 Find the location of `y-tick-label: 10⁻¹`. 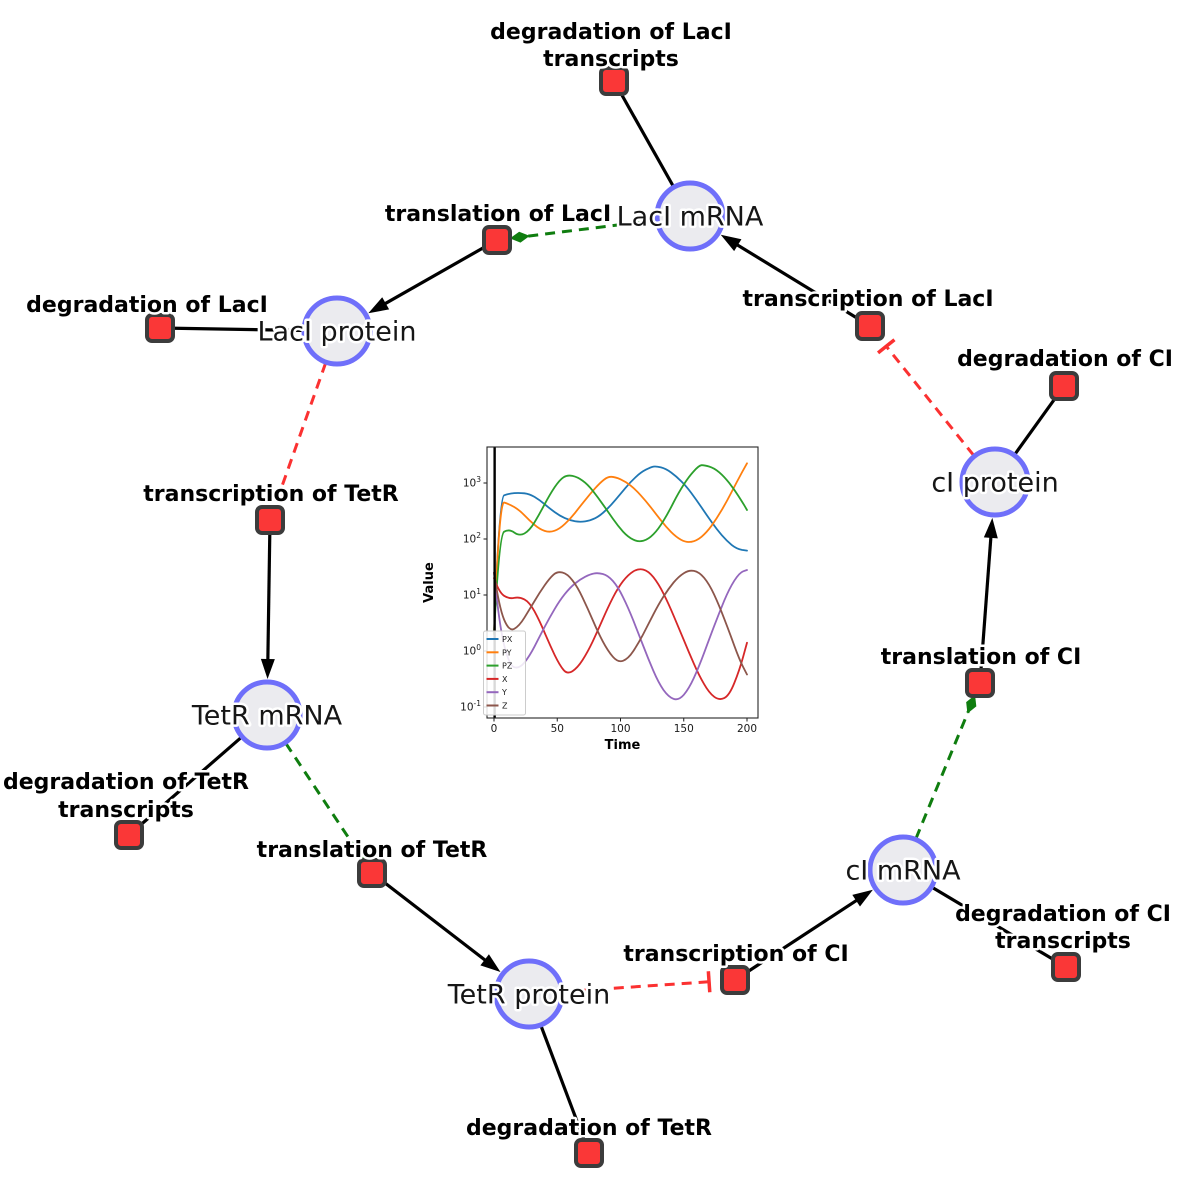

y-tick-label: 10⁻¹ is located at coordinates (470, 706).